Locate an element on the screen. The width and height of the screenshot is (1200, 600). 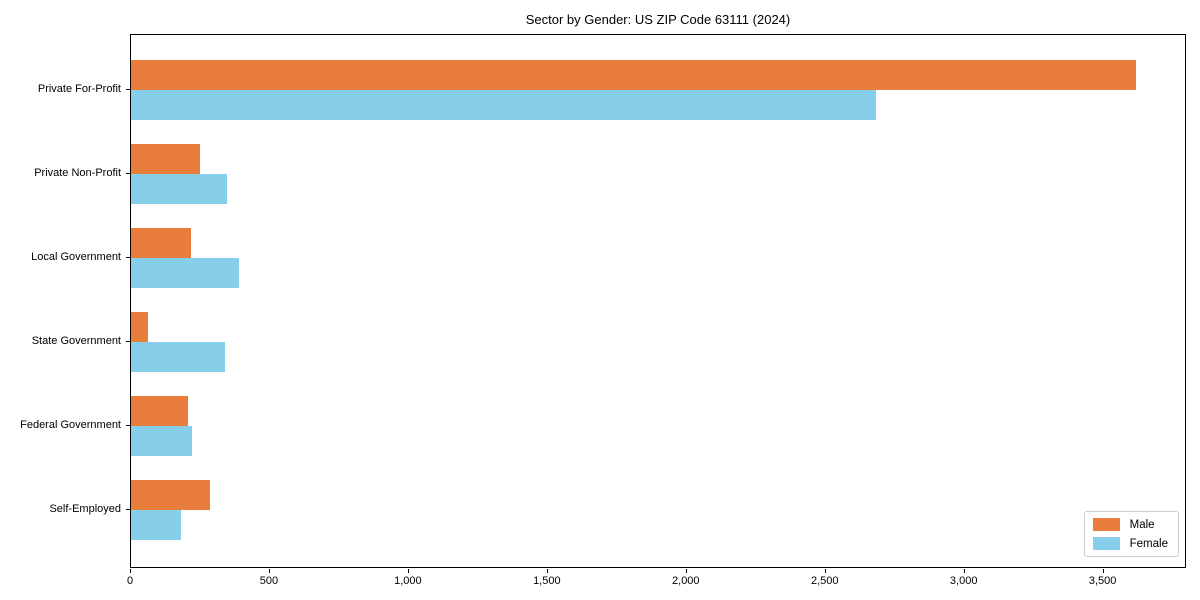
legend-label-male: Male is located at coordinates (1142, 524).